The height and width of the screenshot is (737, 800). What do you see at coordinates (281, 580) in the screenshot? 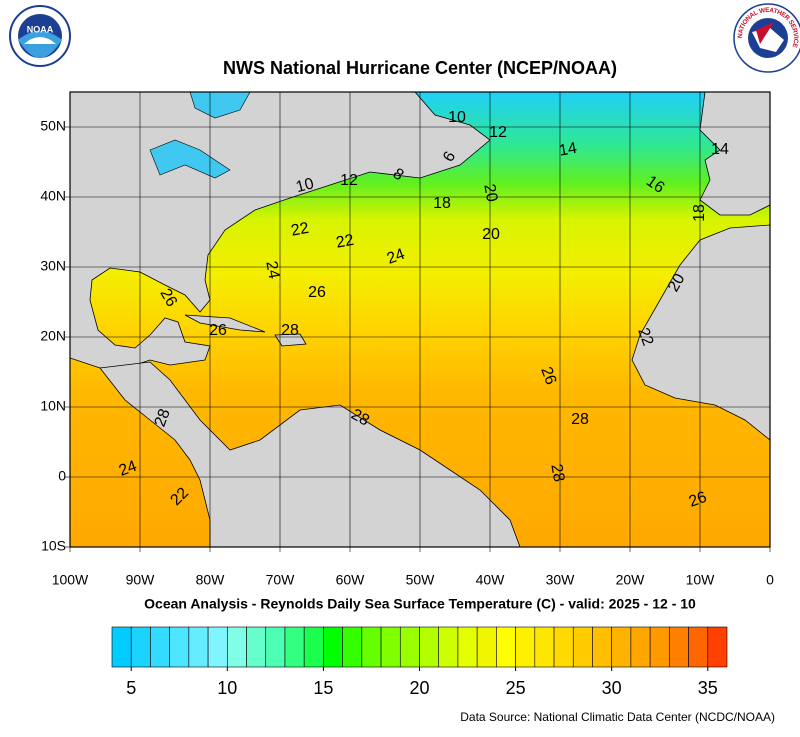
I see `x-tick-label: 70W` at bounding box center [281, 580].